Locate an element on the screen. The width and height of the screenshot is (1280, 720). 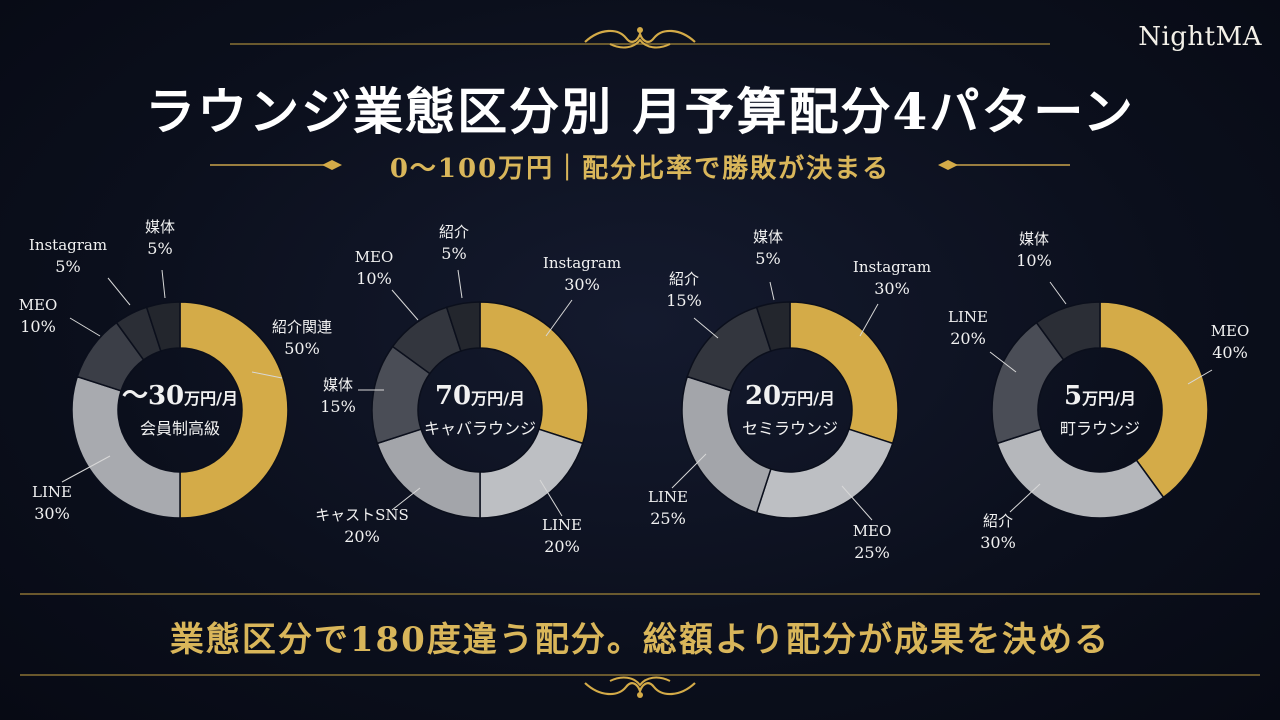
page-subtitle: 0〜100万円｜配分比率で勝敗が決まる is located at coordinates (640, 169).